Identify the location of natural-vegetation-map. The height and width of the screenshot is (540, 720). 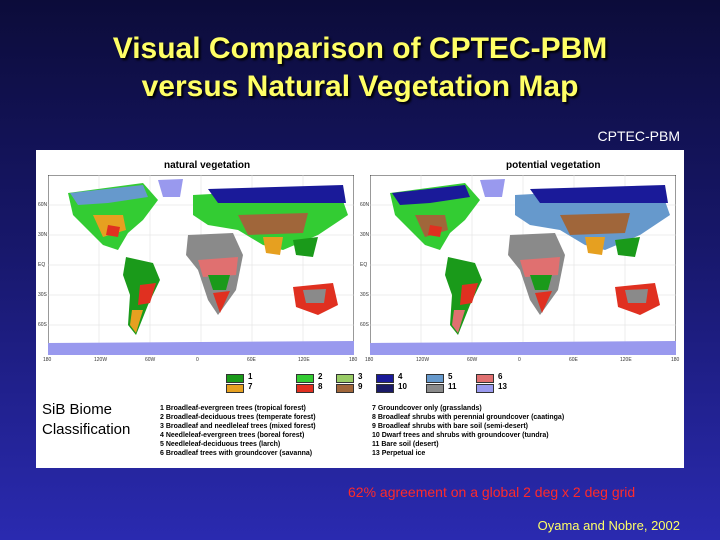
(201, 265).